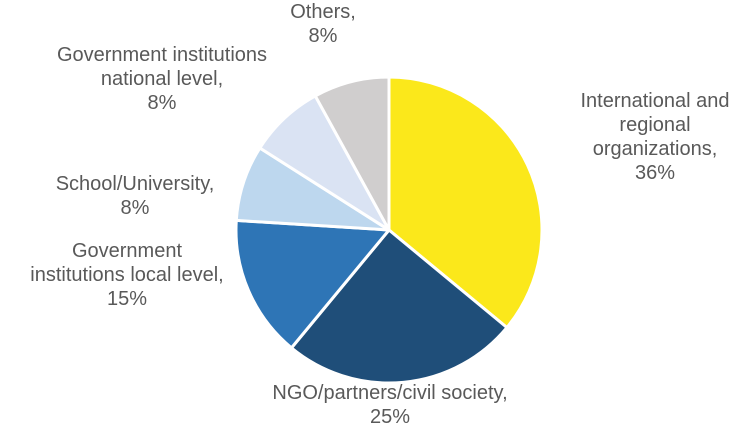 The width and height of the screenshot is (748, 436). What do you see at coordinates (389, 393) in the screenshot?
I see `slice-label-line: NGO/partners/civil society,` at bounding box center [389, 393].